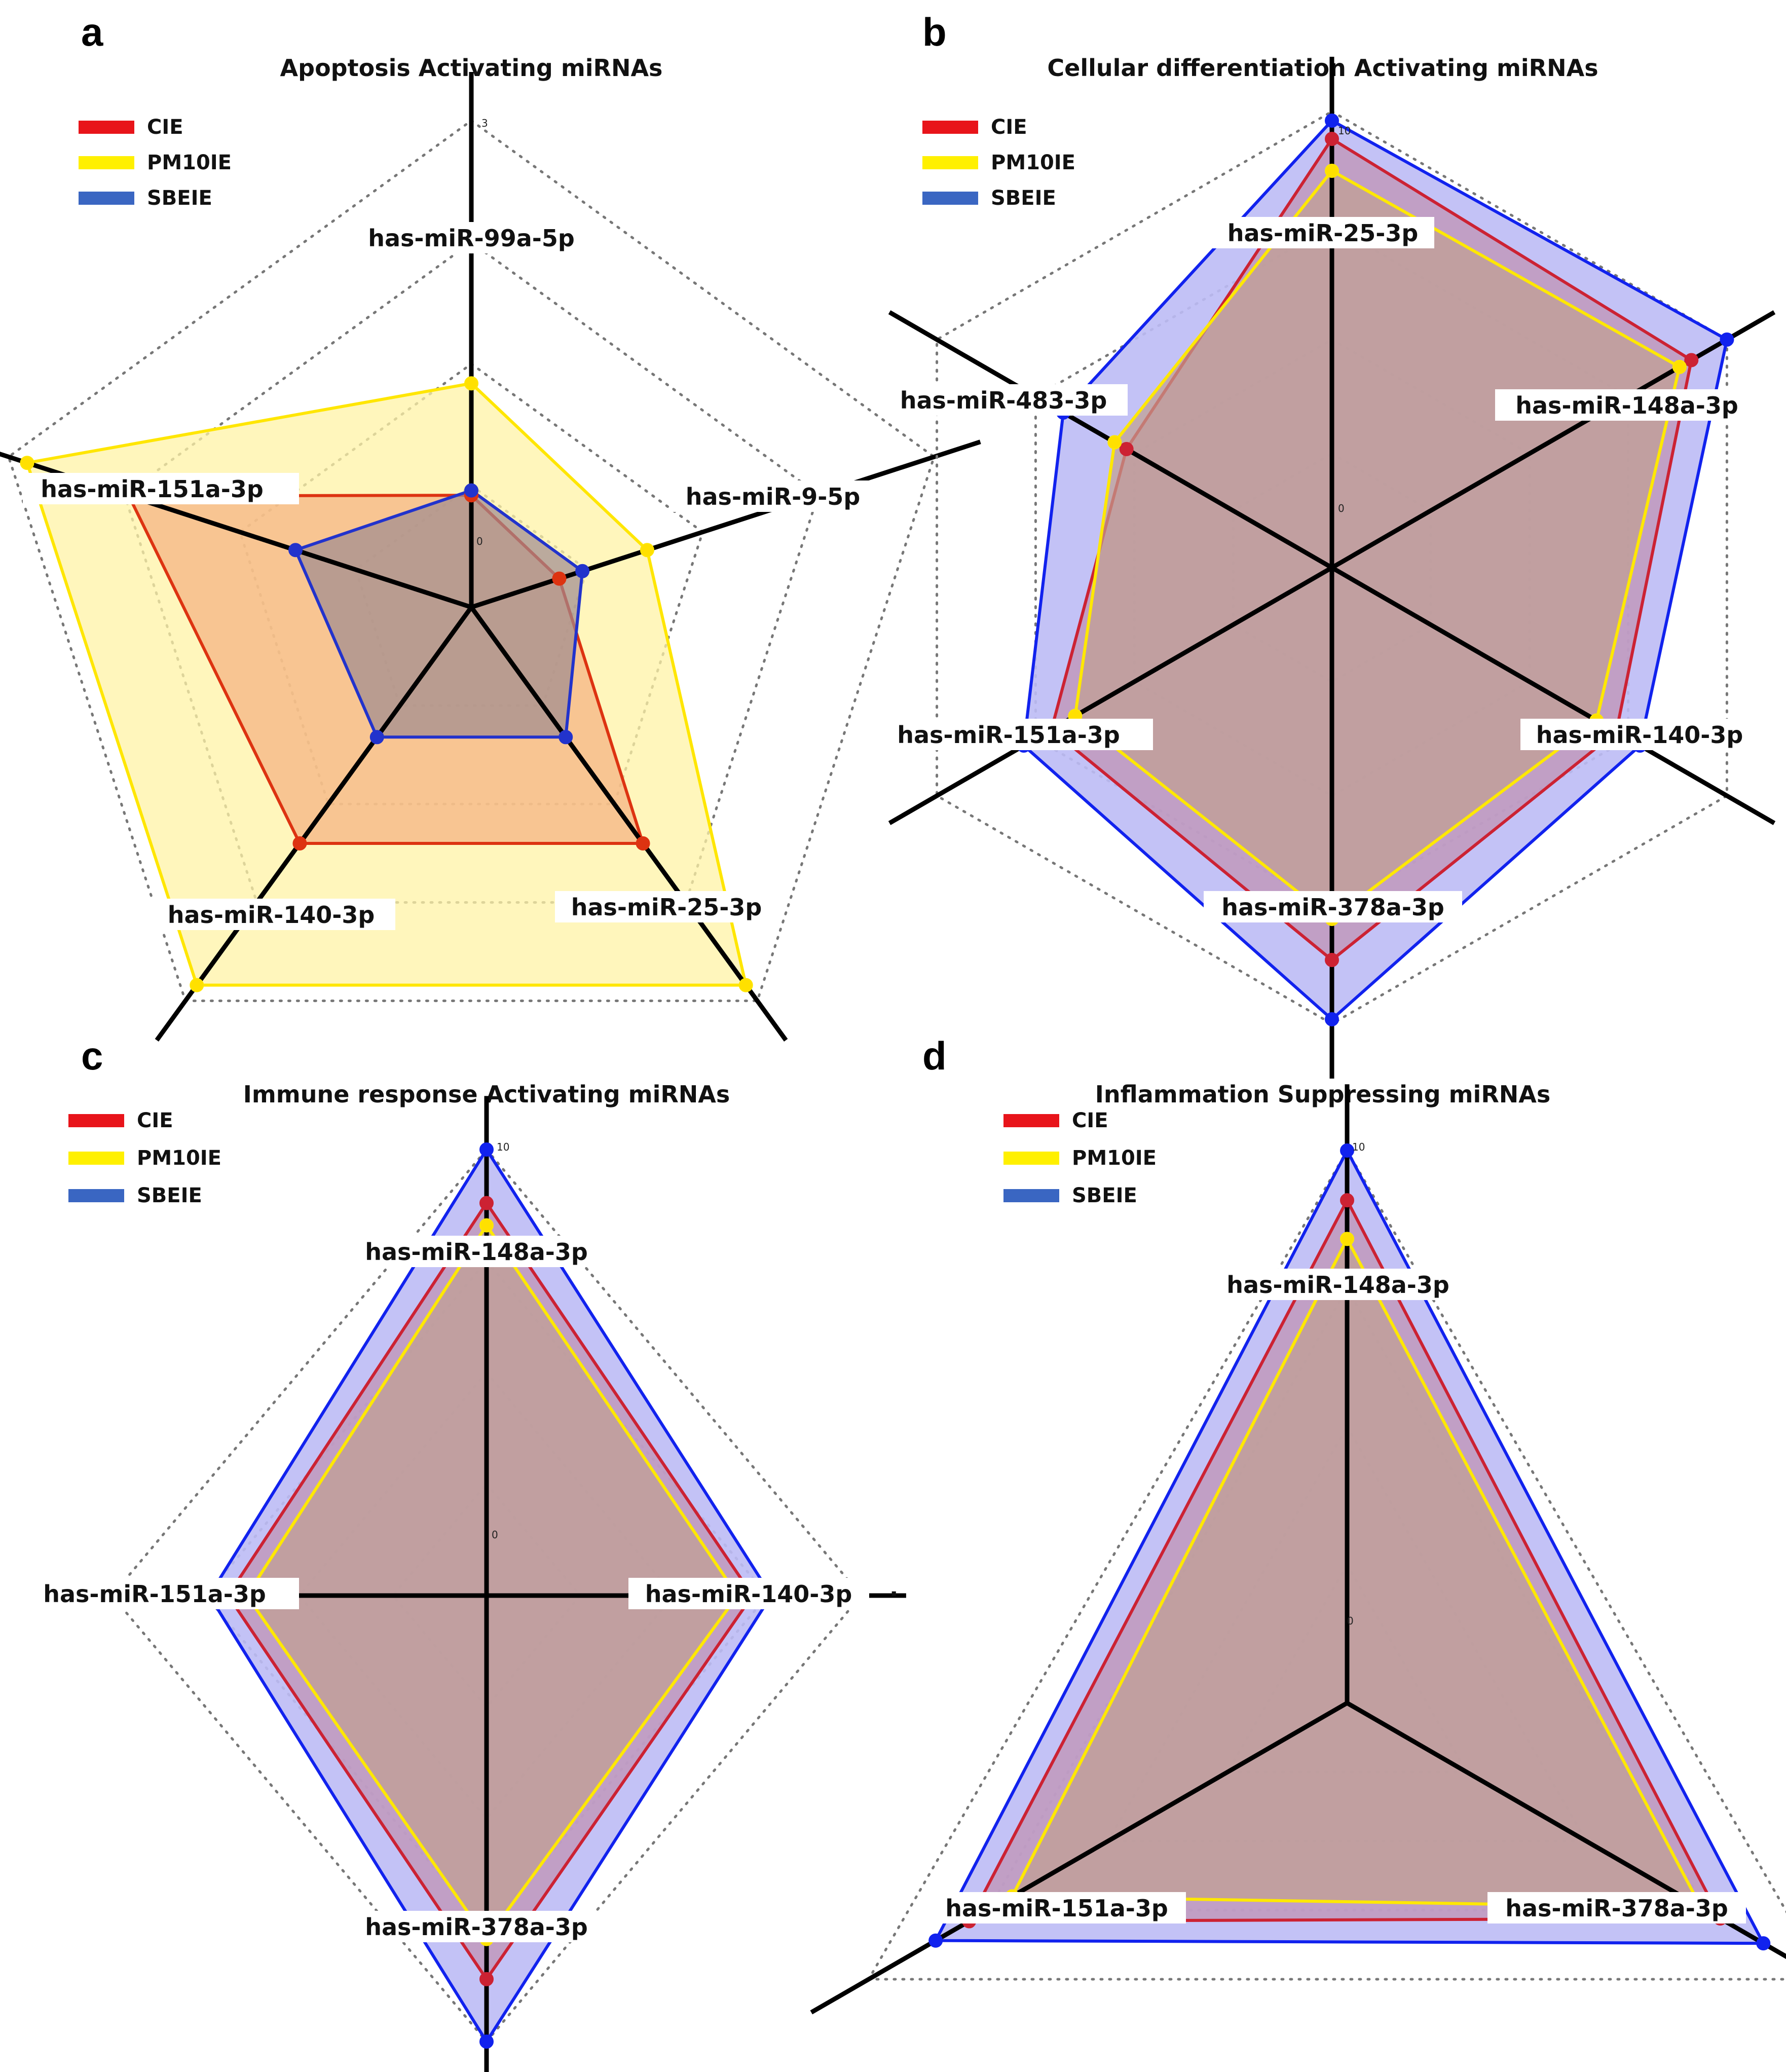  Describe the element at coordinates (1009, 735) in the screenshot. I see `axis-label-b-4: has-miR-151a-3p` at that location.